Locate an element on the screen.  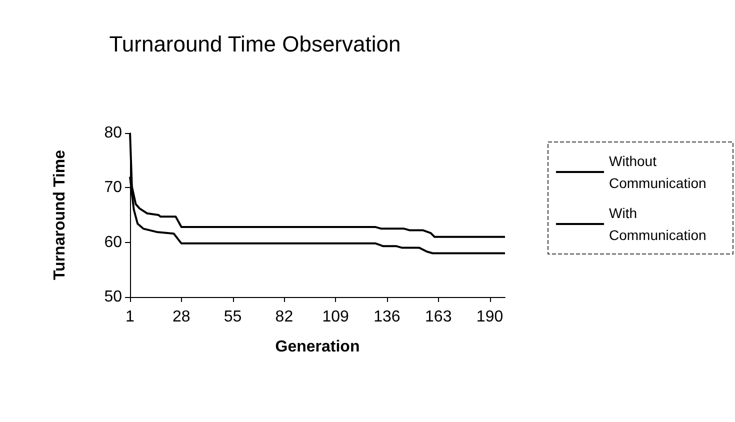
y-tick-label: 70 is located at coordinates (113, 187).